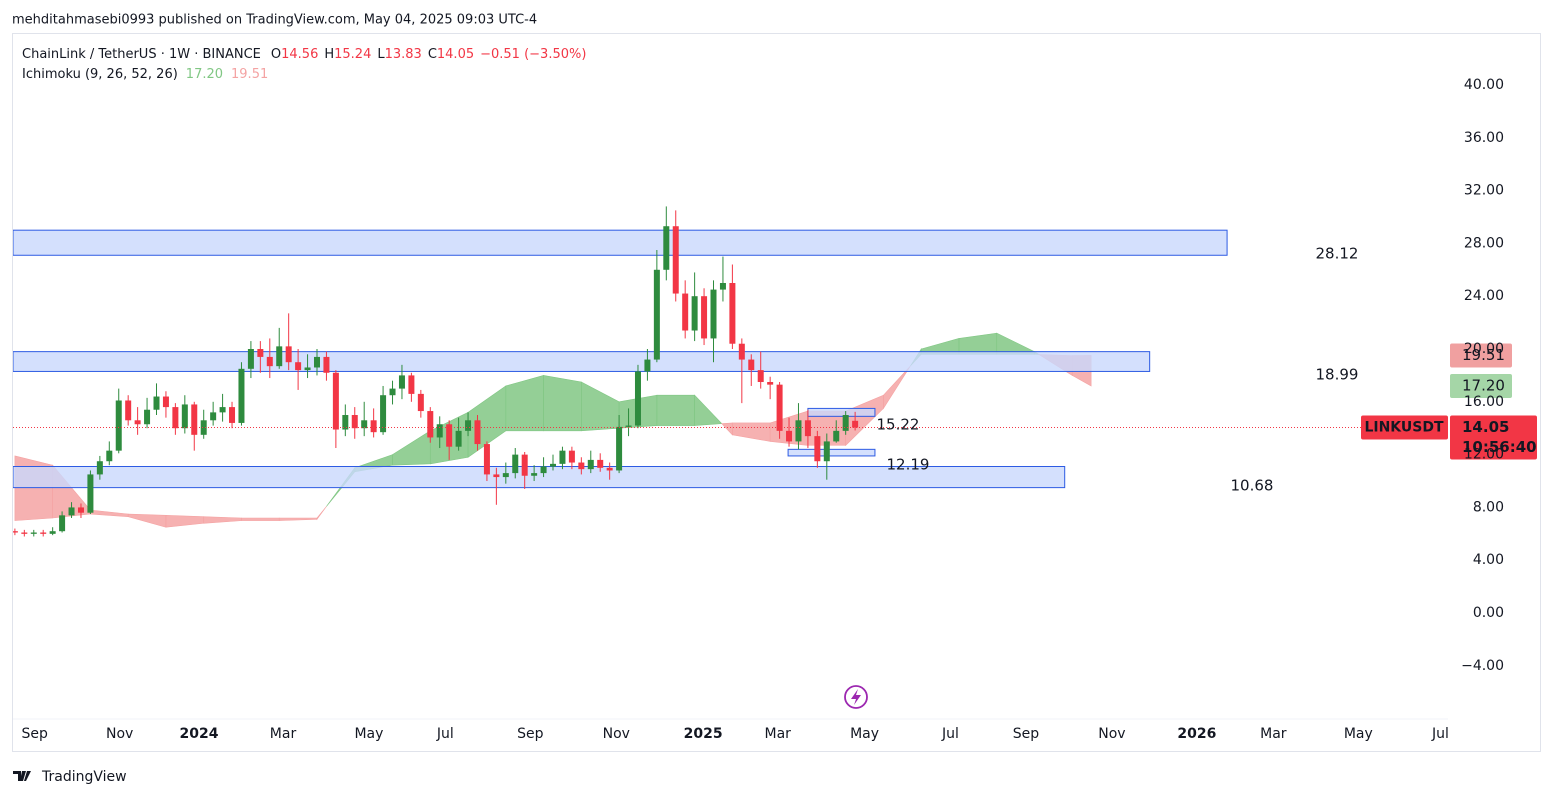 The width and height of the screenshot is (1554, 798). I want to click on y-tick-label: 8.00, so click(1488, 507).